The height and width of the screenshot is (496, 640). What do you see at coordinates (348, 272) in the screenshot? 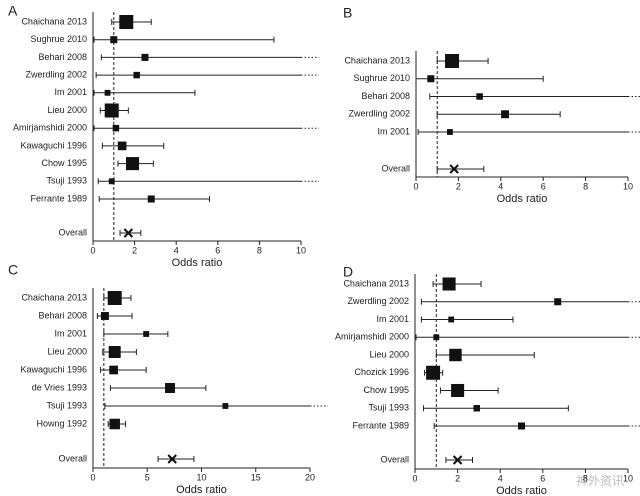
I see `panel-label: D` at bounding box center [348, 272].